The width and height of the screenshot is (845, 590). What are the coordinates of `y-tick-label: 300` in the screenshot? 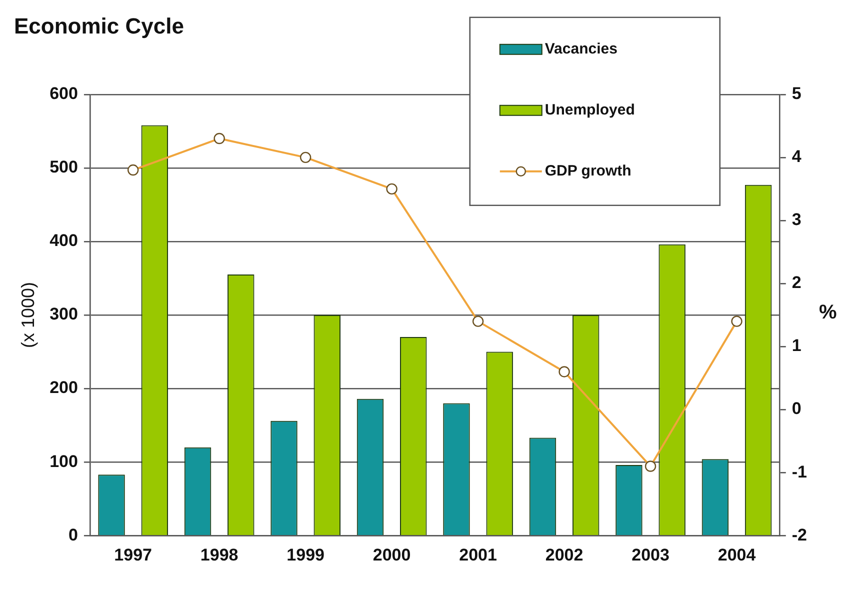 It's located at (64, 314).